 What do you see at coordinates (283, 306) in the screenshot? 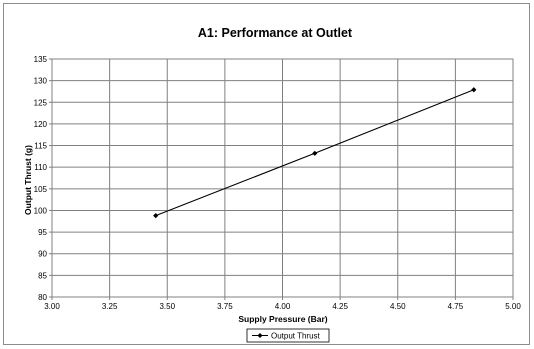
I see `x-tick-label: 4.00` at bounding box center [283, 306].